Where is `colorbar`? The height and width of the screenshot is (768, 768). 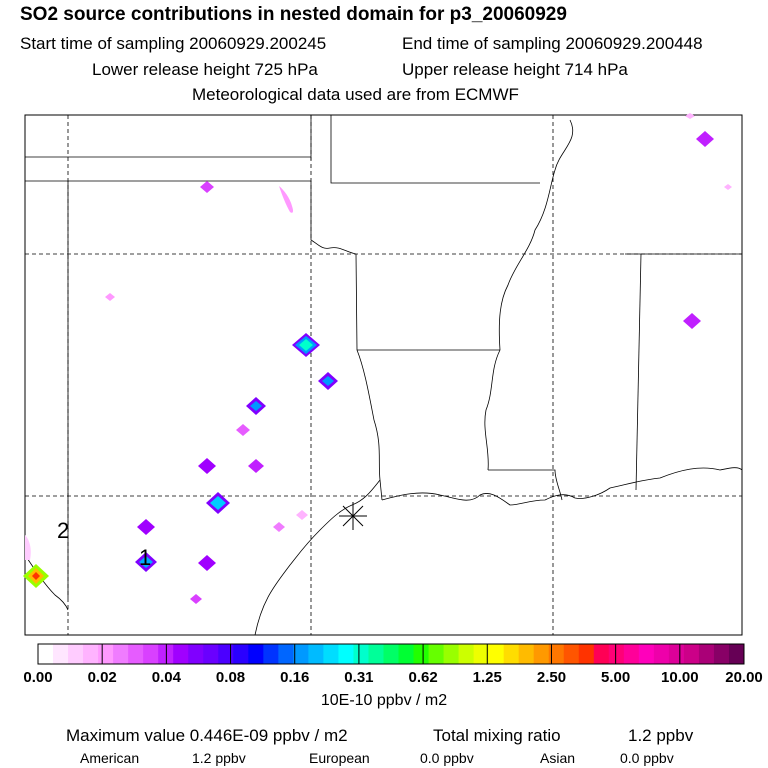
colorbar is located at coordinates (391, 654).